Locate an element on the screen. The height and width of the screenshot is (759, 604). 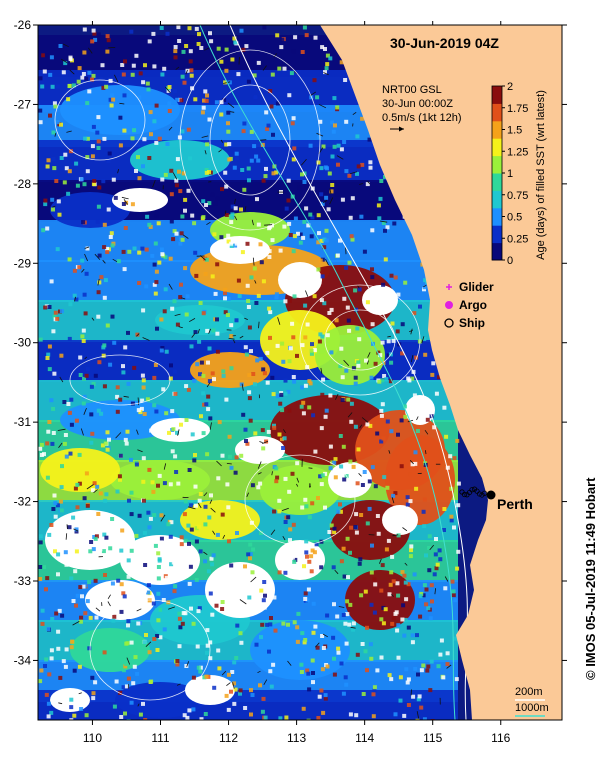
lat-tick-label: -32 is located at coordinates (23, 502).